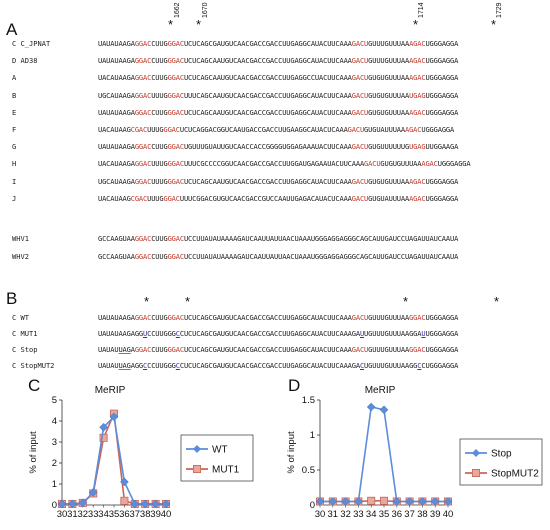  Describe the element at coordinates (409, 514) in the screenshot. I see `x-tick-label: 37` at that location.